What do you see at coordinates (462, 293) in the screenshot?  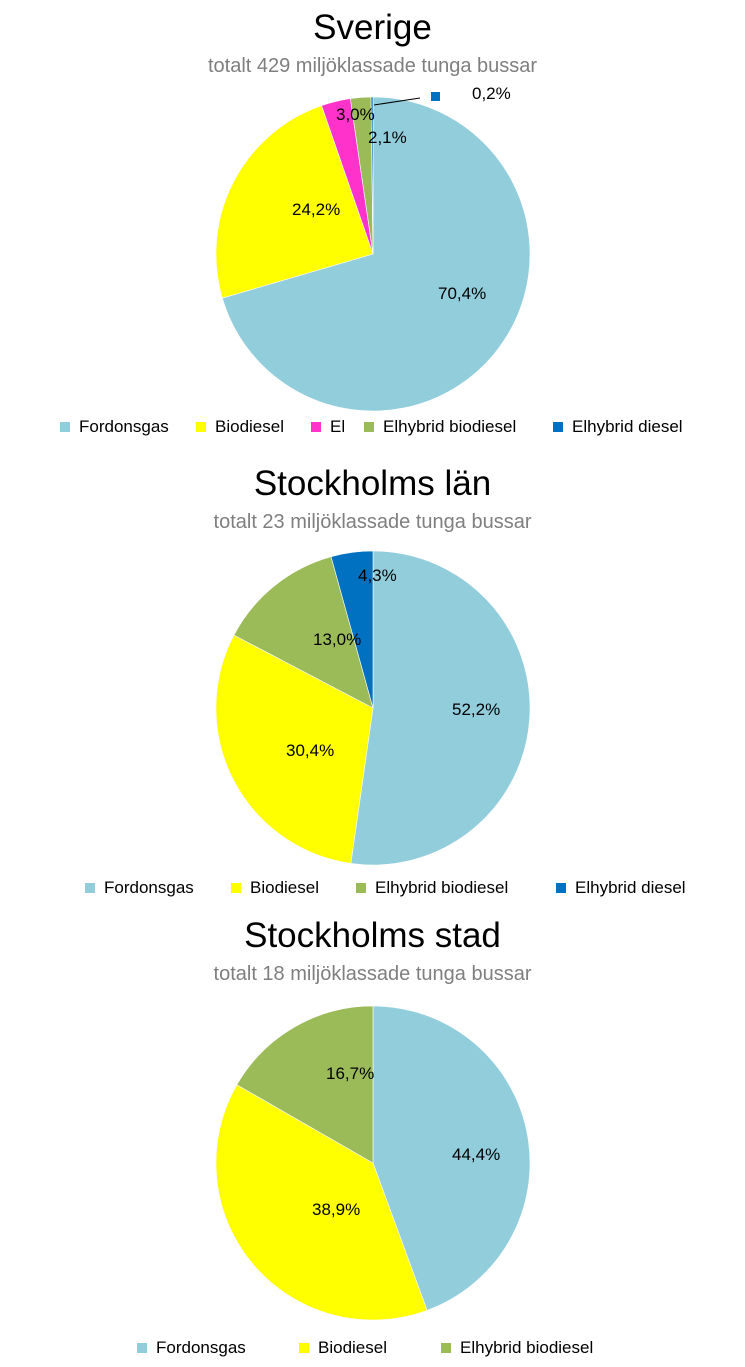 I see `data-label-fordonsgas: 70,4%` at bounding box center [462, 293].